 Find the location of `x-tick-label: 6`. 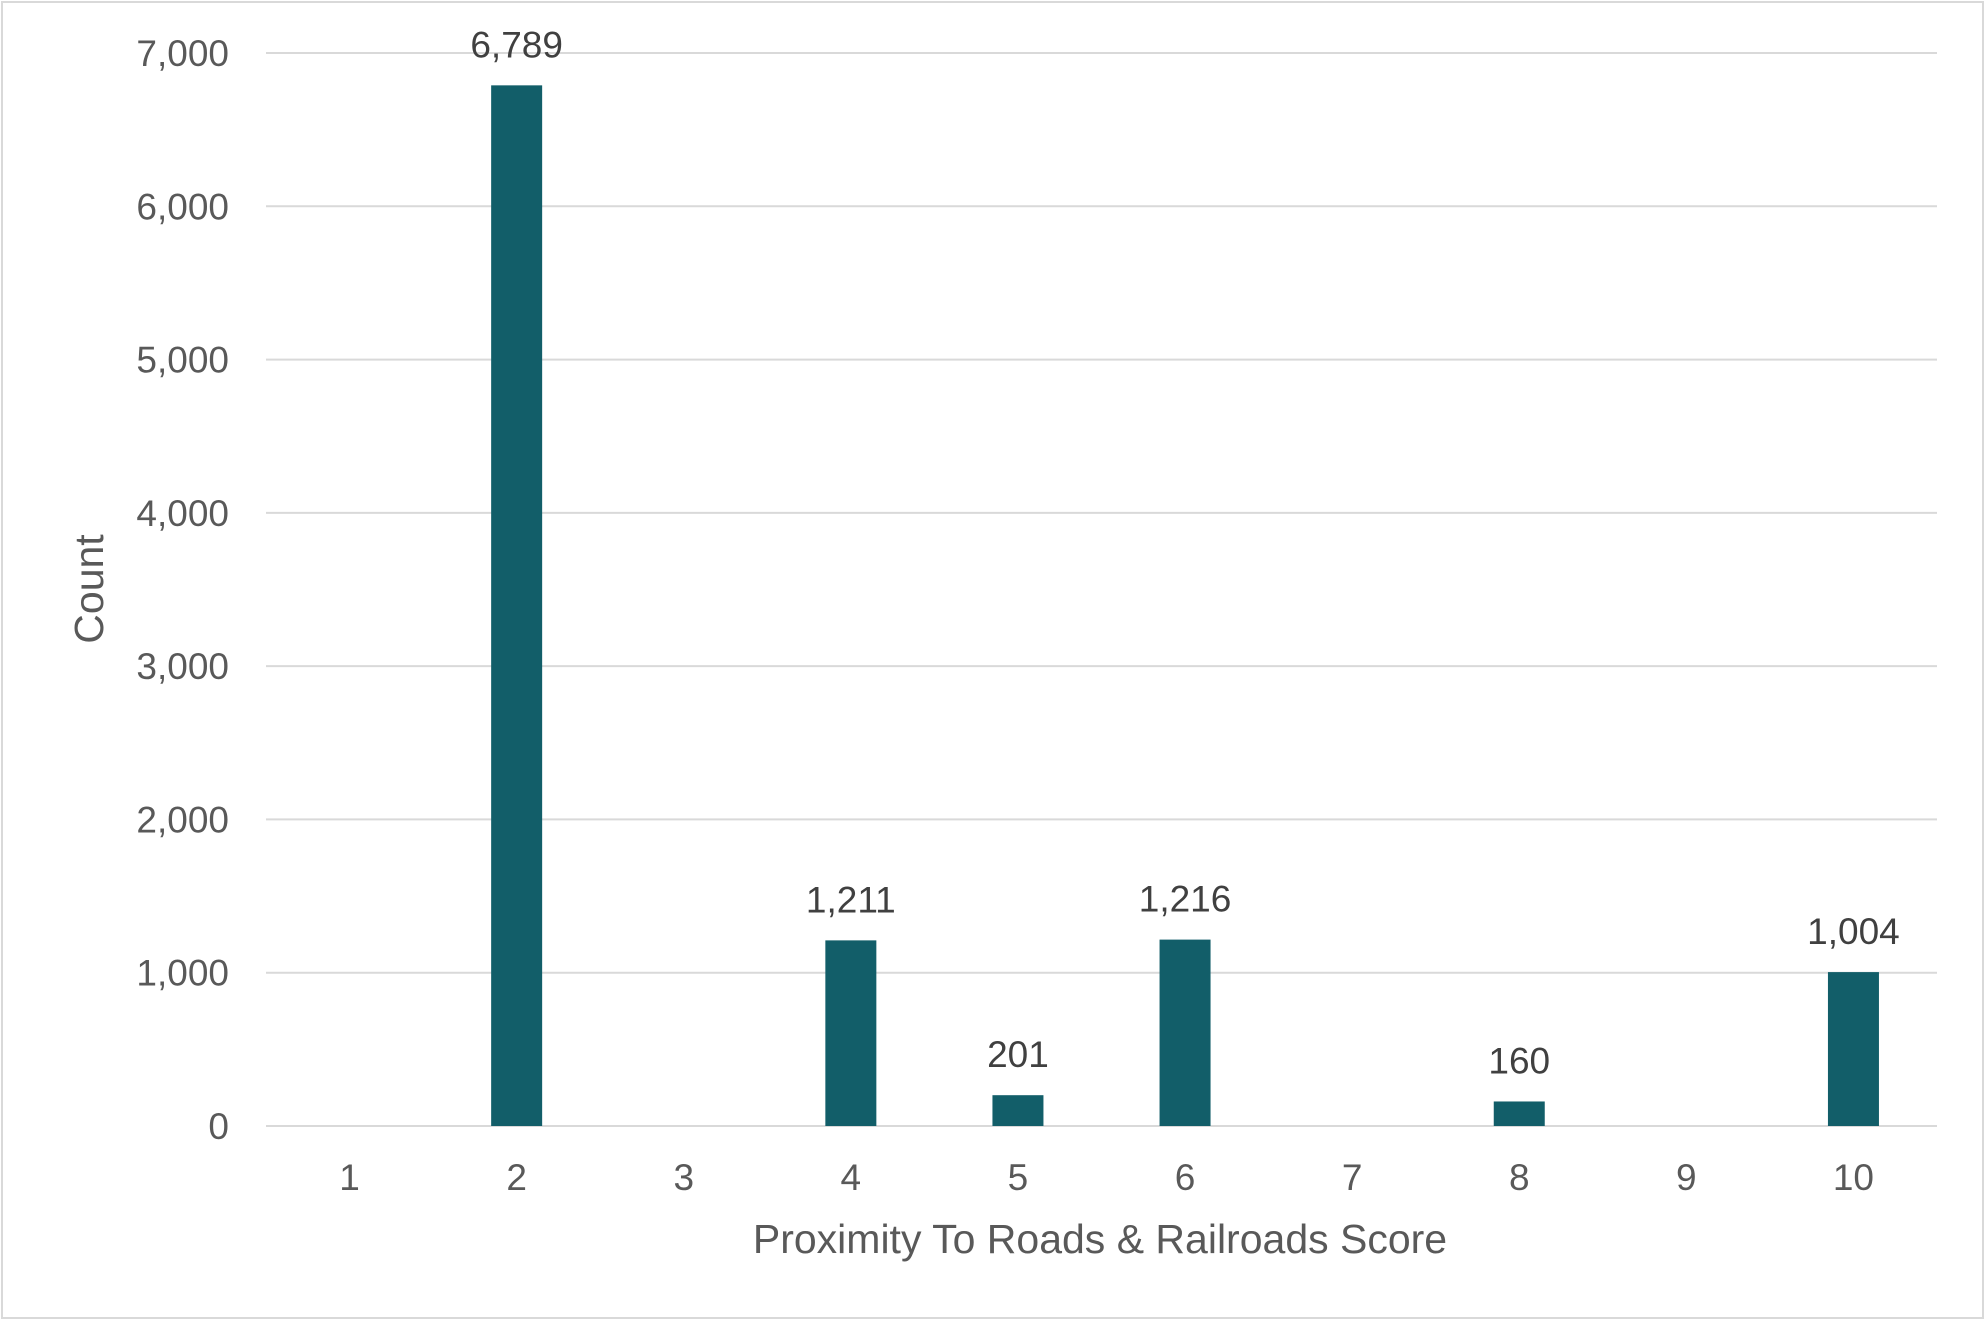

x-tick-label: 6 is located at coordinates (1185, 1177).